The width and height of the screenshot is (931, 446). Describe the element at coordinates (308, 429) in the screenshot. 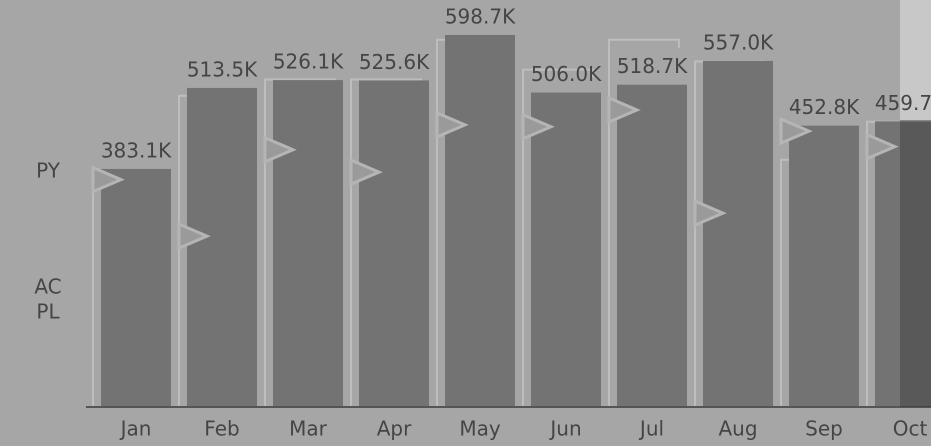

I see `x-tick-label: Mar` at that location.